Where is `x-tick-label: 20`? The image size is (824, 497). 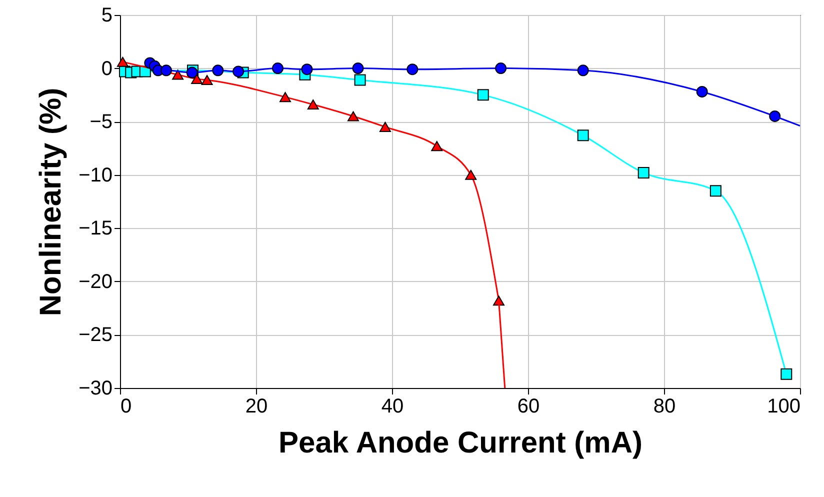 x-tick-label: 20 is located at coordinates (256, 407).